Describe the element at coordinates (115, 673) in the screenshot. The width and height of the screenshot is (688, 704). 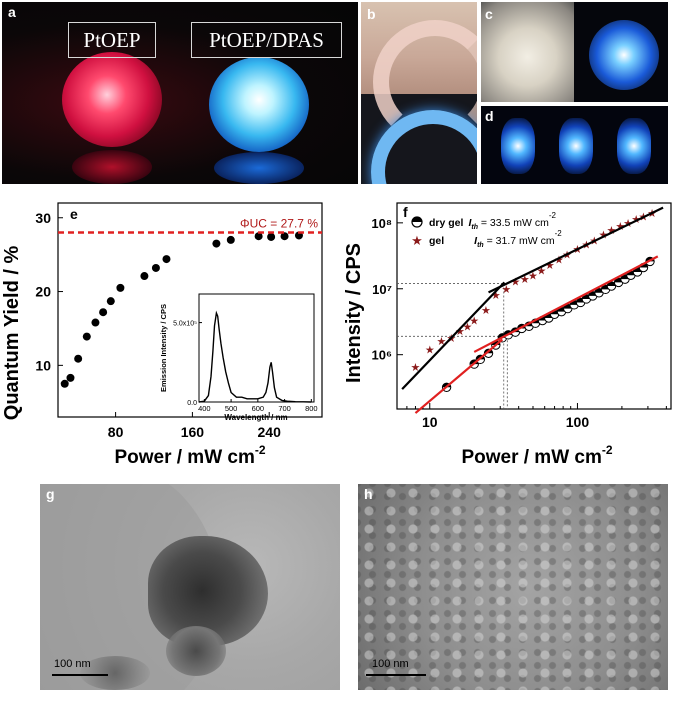
I see `tem-aggregate-left` at that location.